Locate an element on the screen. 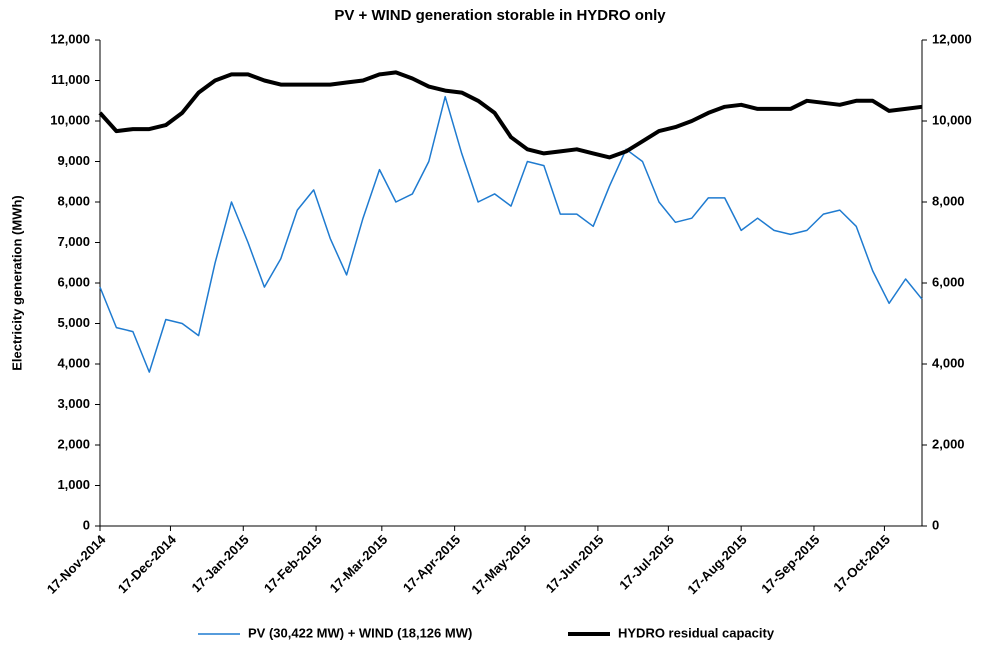  y-tick-label: 8,000 is located at coordinates (73, 200).